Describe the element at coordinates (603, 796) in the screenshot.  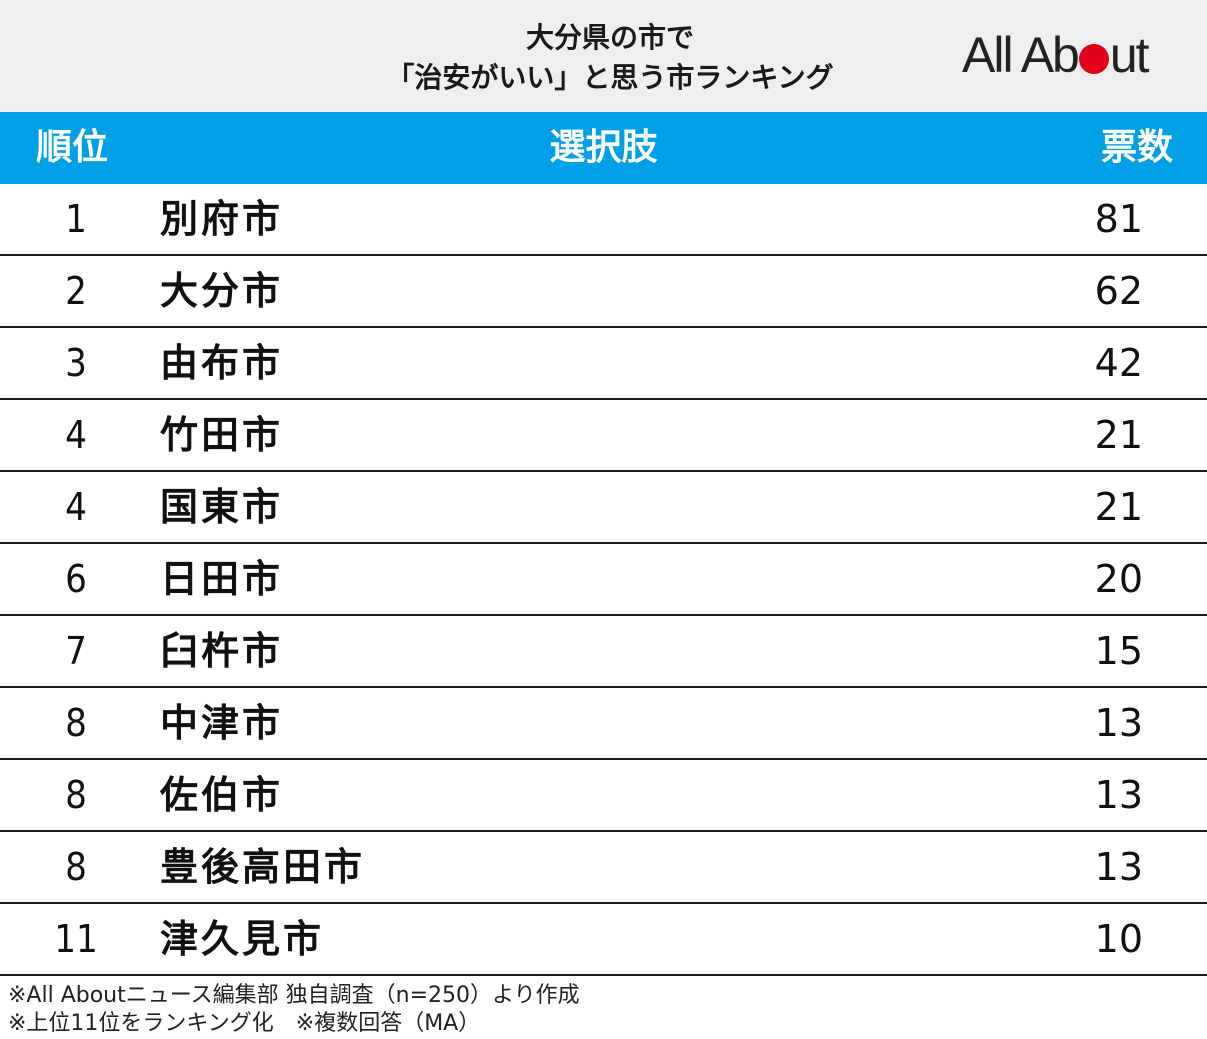
I see `table-row: 8 佐伯市 13` at that location.